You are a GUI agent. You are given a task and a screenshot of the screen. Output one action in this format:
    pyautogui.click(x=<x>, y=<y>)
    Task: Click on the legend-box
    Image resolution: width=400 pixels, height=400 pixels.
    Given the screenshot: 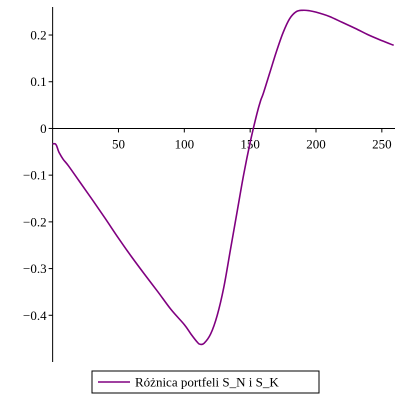 What is the action you would take?
    pyautogui.click(x=205, y=382)
    